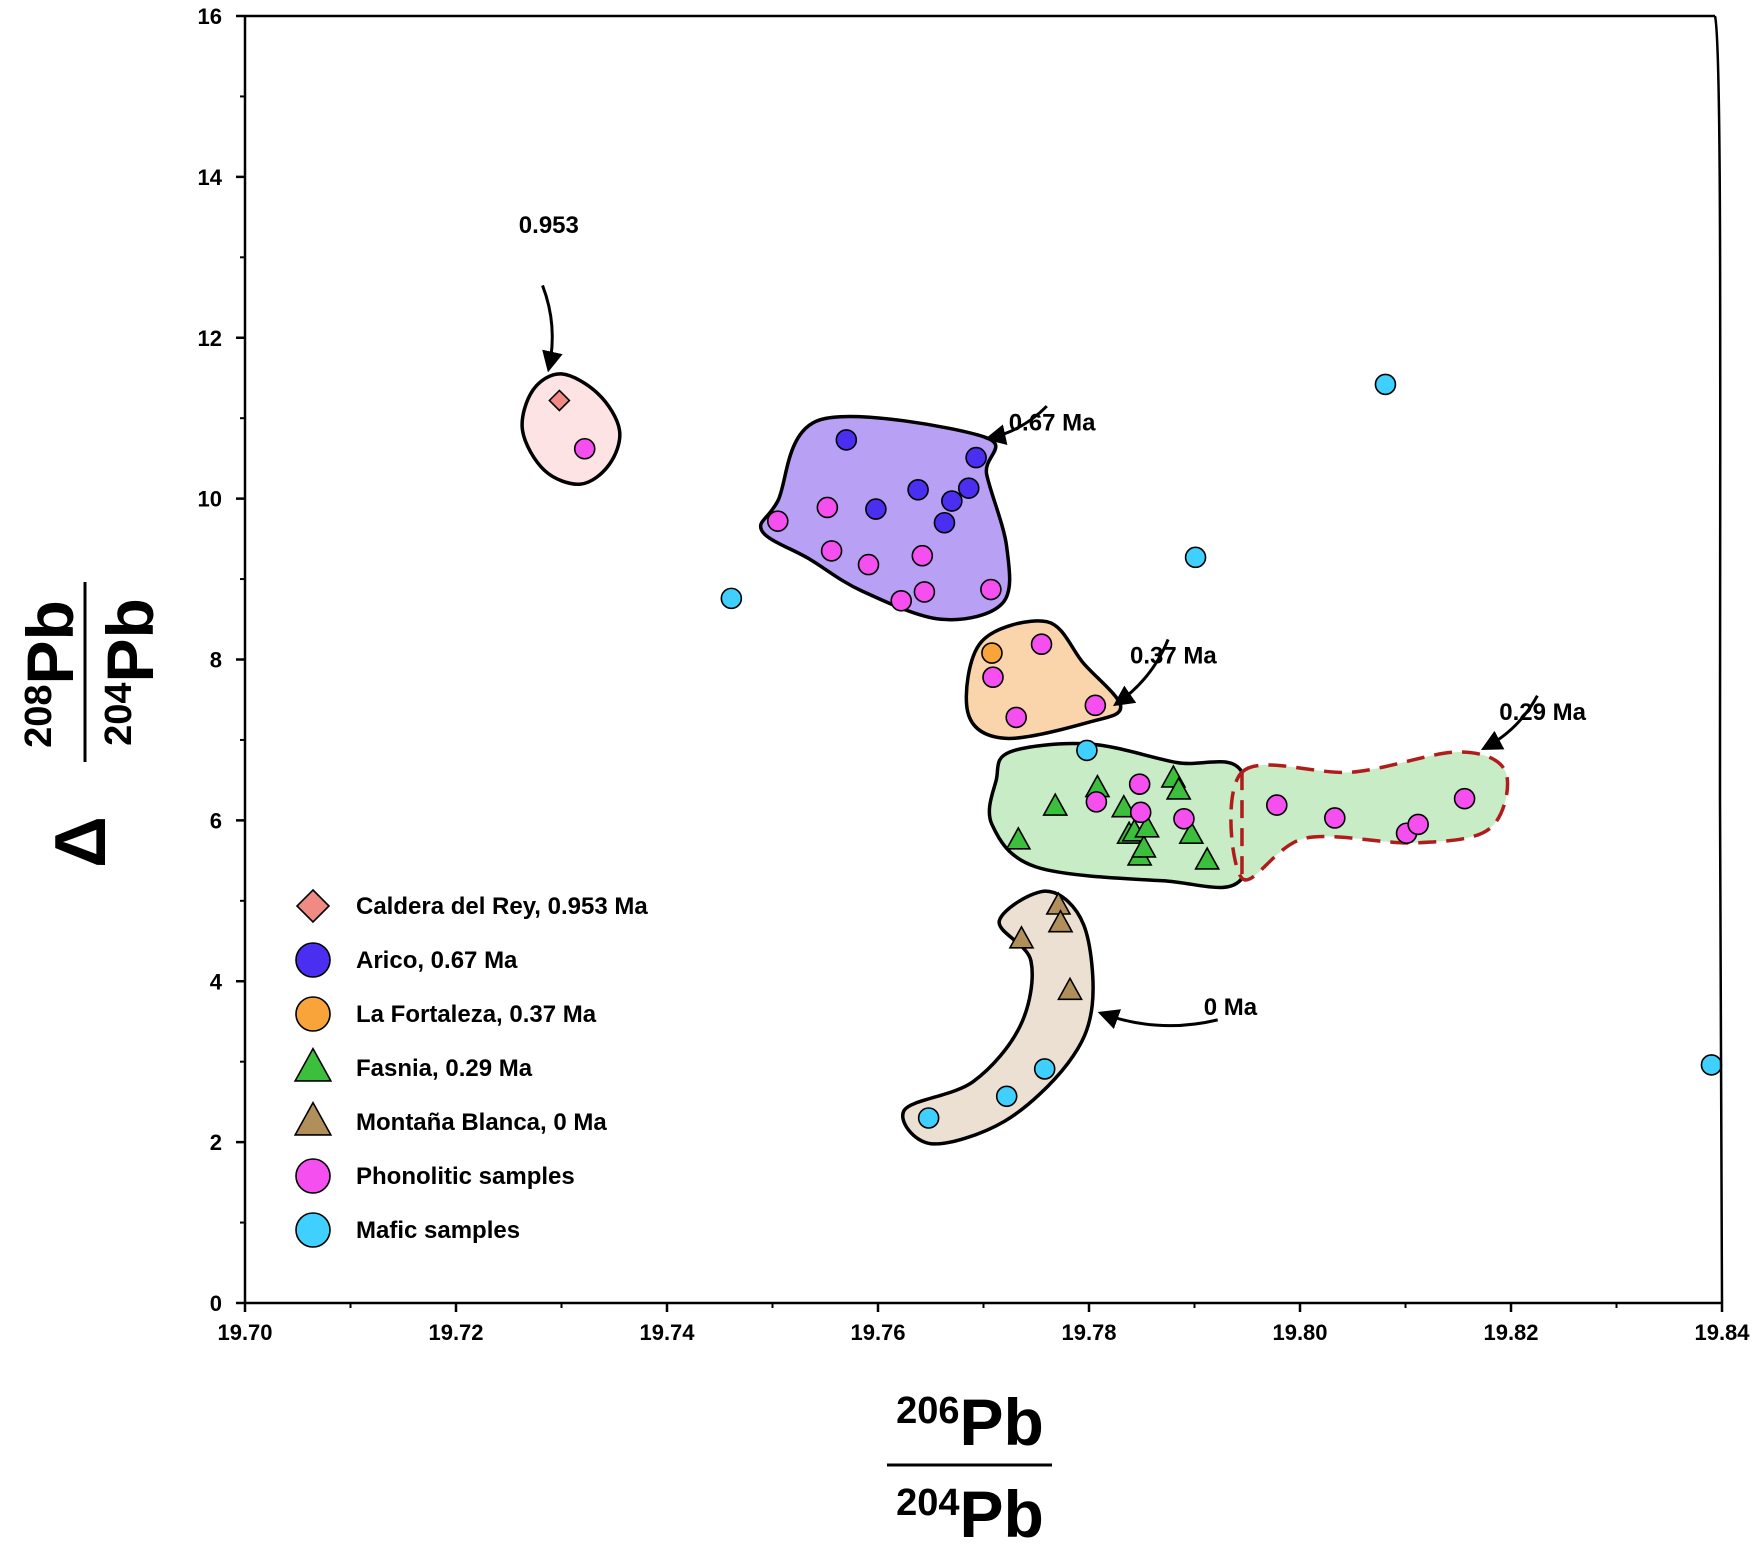  I want to click on x-numerator-mass: 206, so click(927, 1411).